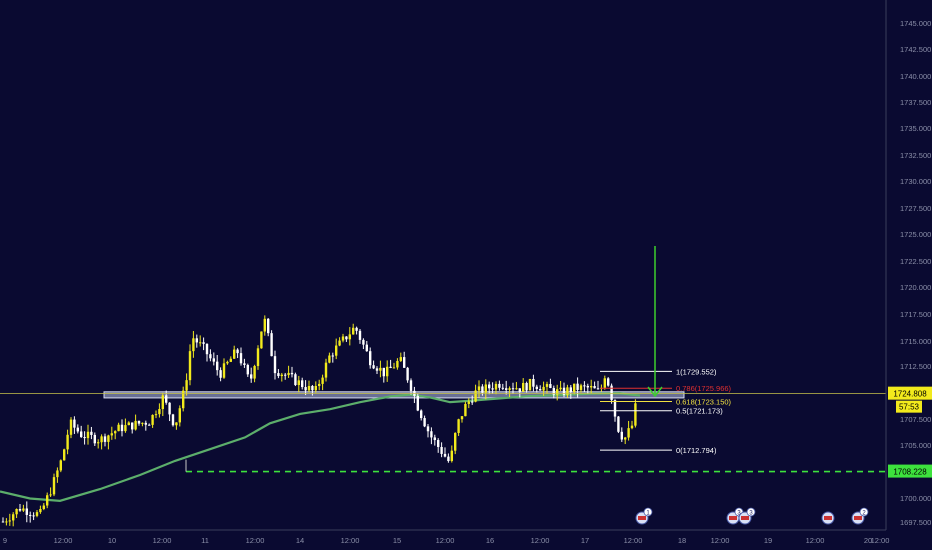  Describe the element at coordinates (648, 512) in the screenshot. I see `event-badge` at that location.